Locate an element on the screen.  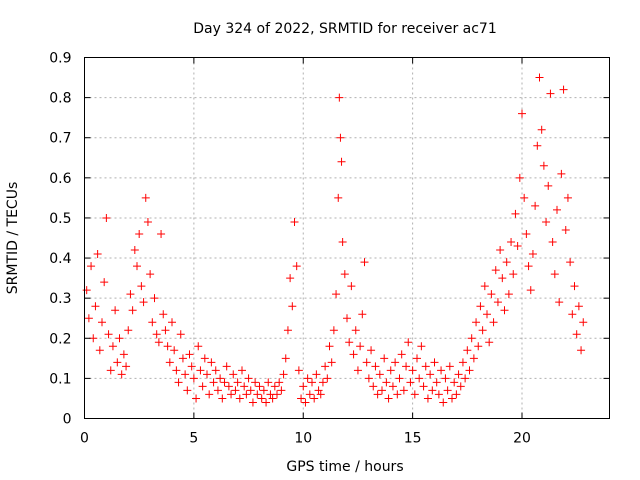
x-tick-label: 10 is located at coordinates (303, 439).